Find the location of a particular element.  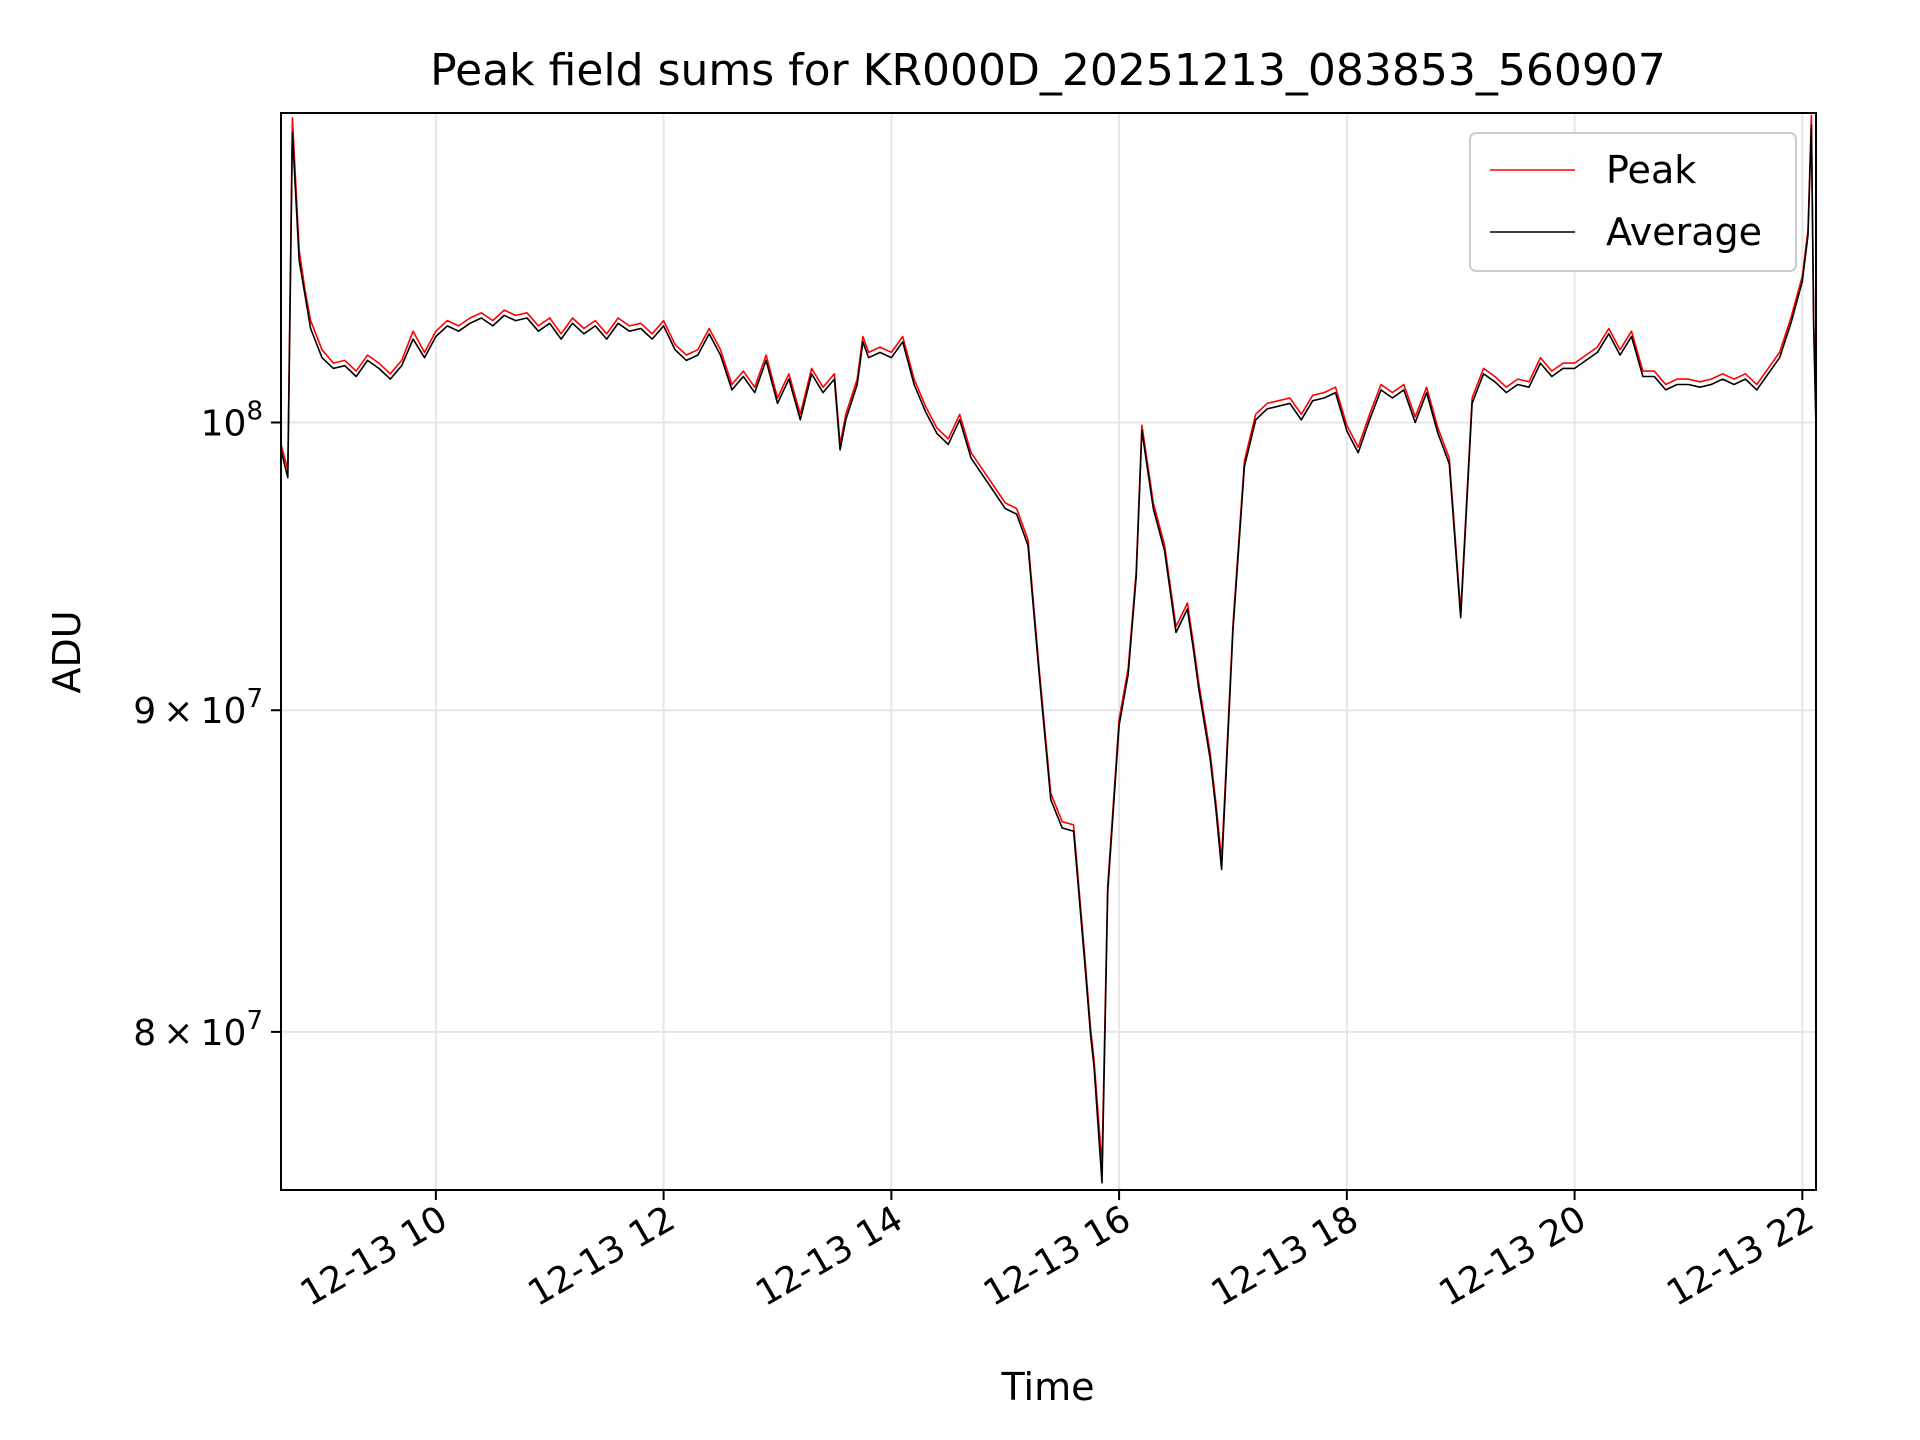

y-tick-label: 108 is located at coordinates (232, 420).